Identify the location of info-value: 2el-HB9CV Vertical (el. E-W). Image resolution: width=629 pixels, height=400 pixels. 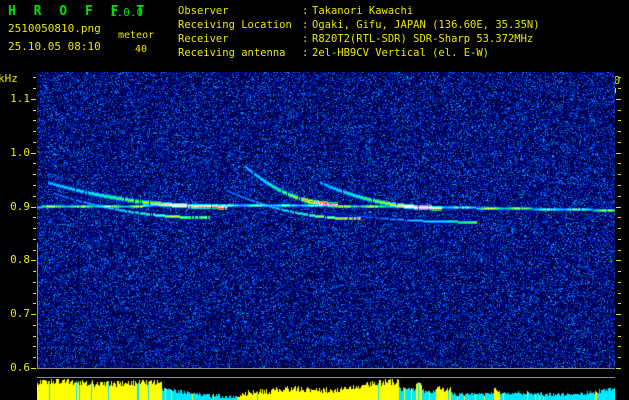
(401, 53).